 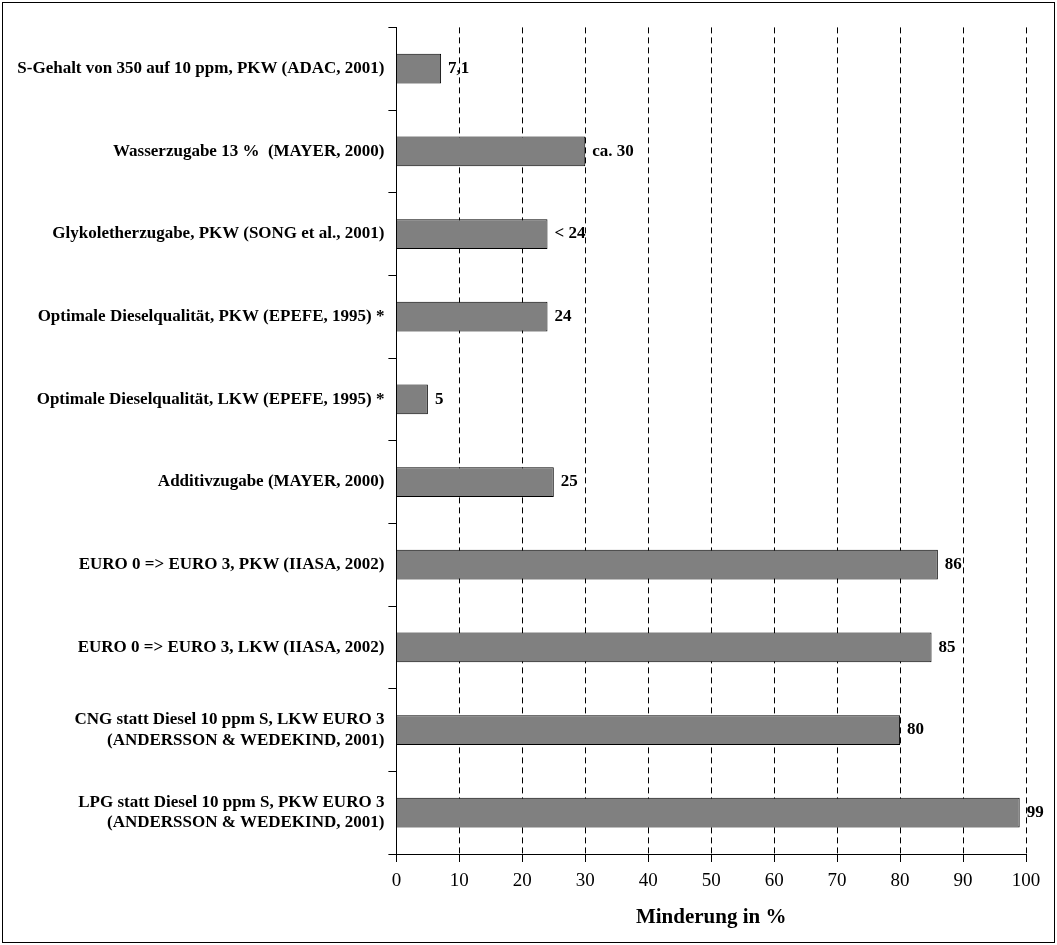 I want to click on y-tick-label: Wasserzugabe 13 % (MAYER, 2000), so click(x=249, y=150).